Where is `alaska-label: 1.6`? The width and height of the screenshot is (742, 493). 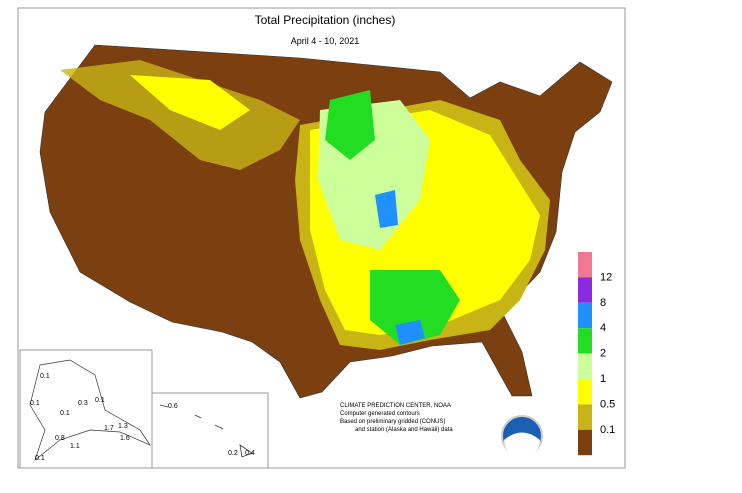
alaska-label: 1.6 is located at coordinates (125, 438).